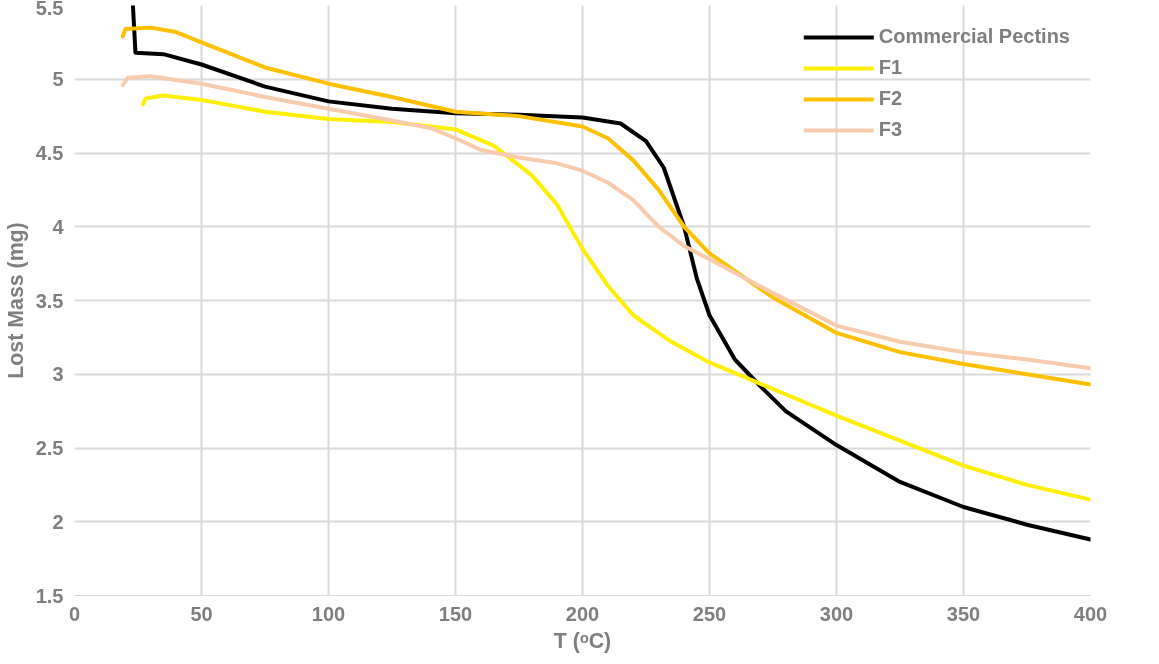 This screenshot has width=1159, height=664. What do you see at coordinates (963, 613) in the screenshot?
I see `x-tick-label: 350` at bounding box center [963, 613].